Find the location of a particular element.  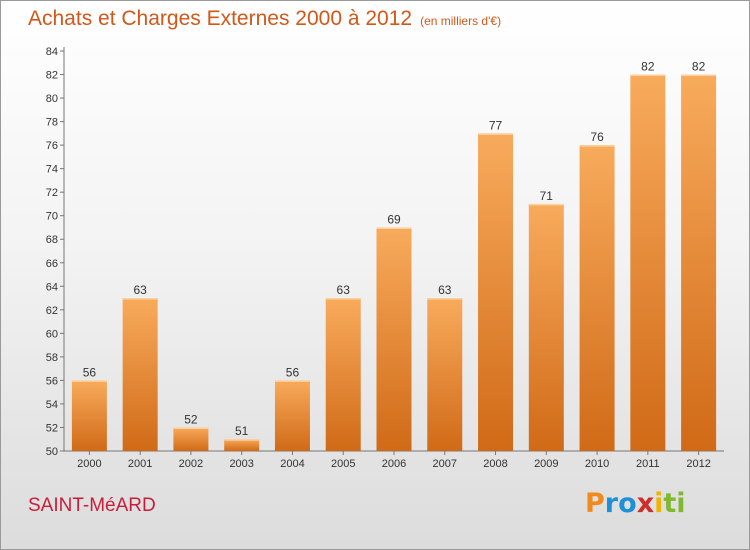

data-label: 77 is located at coordinates (496, 125).